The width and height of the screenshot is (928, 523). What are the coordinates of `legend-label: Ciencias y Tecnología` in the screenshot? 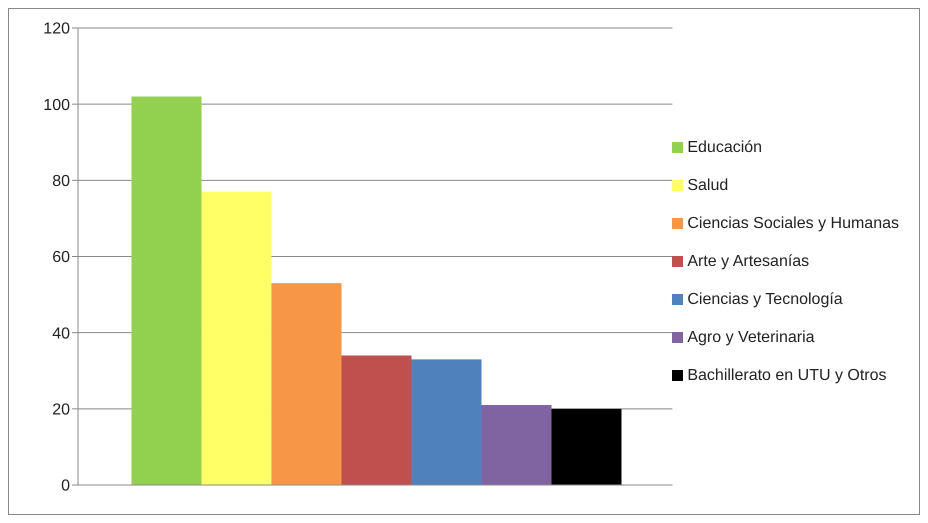 It's located at (765, 299).